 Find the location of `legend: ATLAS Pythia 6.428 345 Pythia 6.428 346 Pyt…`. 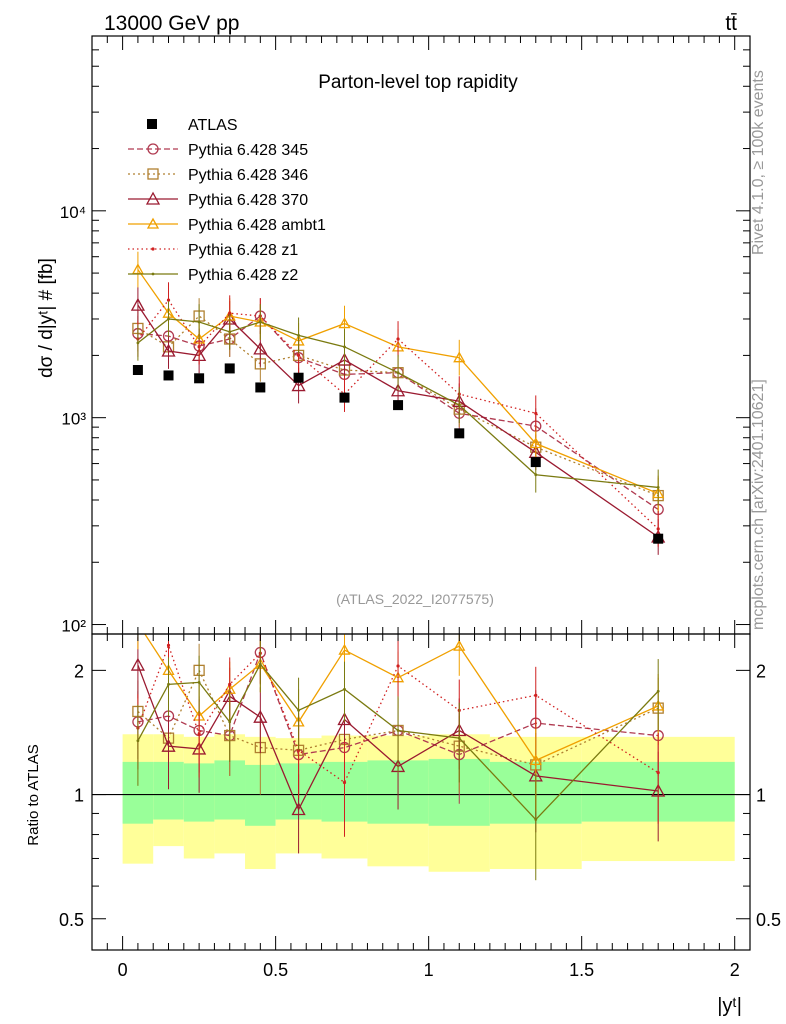

legend: ATLAS Pythia 6.428 345 Pythia 6.428 346 Pyt… is located at coordinates (227, 200).